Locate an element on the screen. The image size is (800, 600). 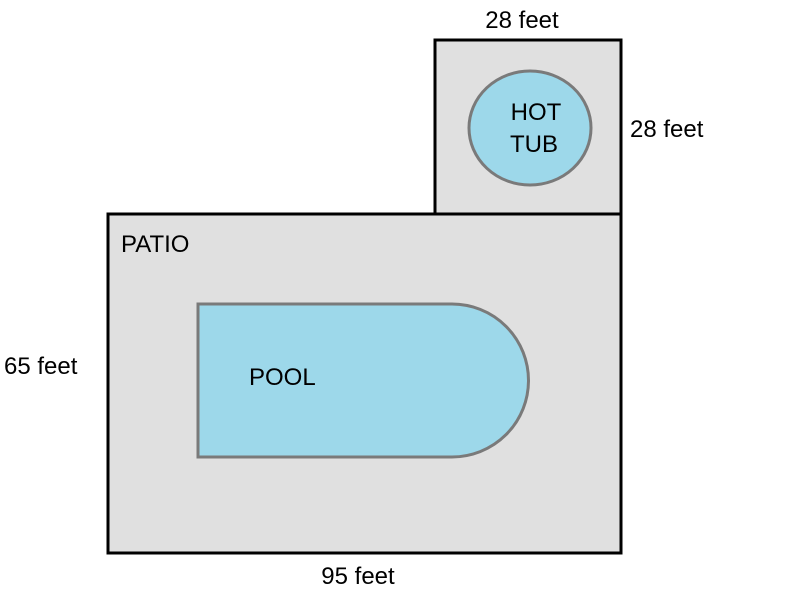
patio-label: PATIO is located at coordinates (155, 244).